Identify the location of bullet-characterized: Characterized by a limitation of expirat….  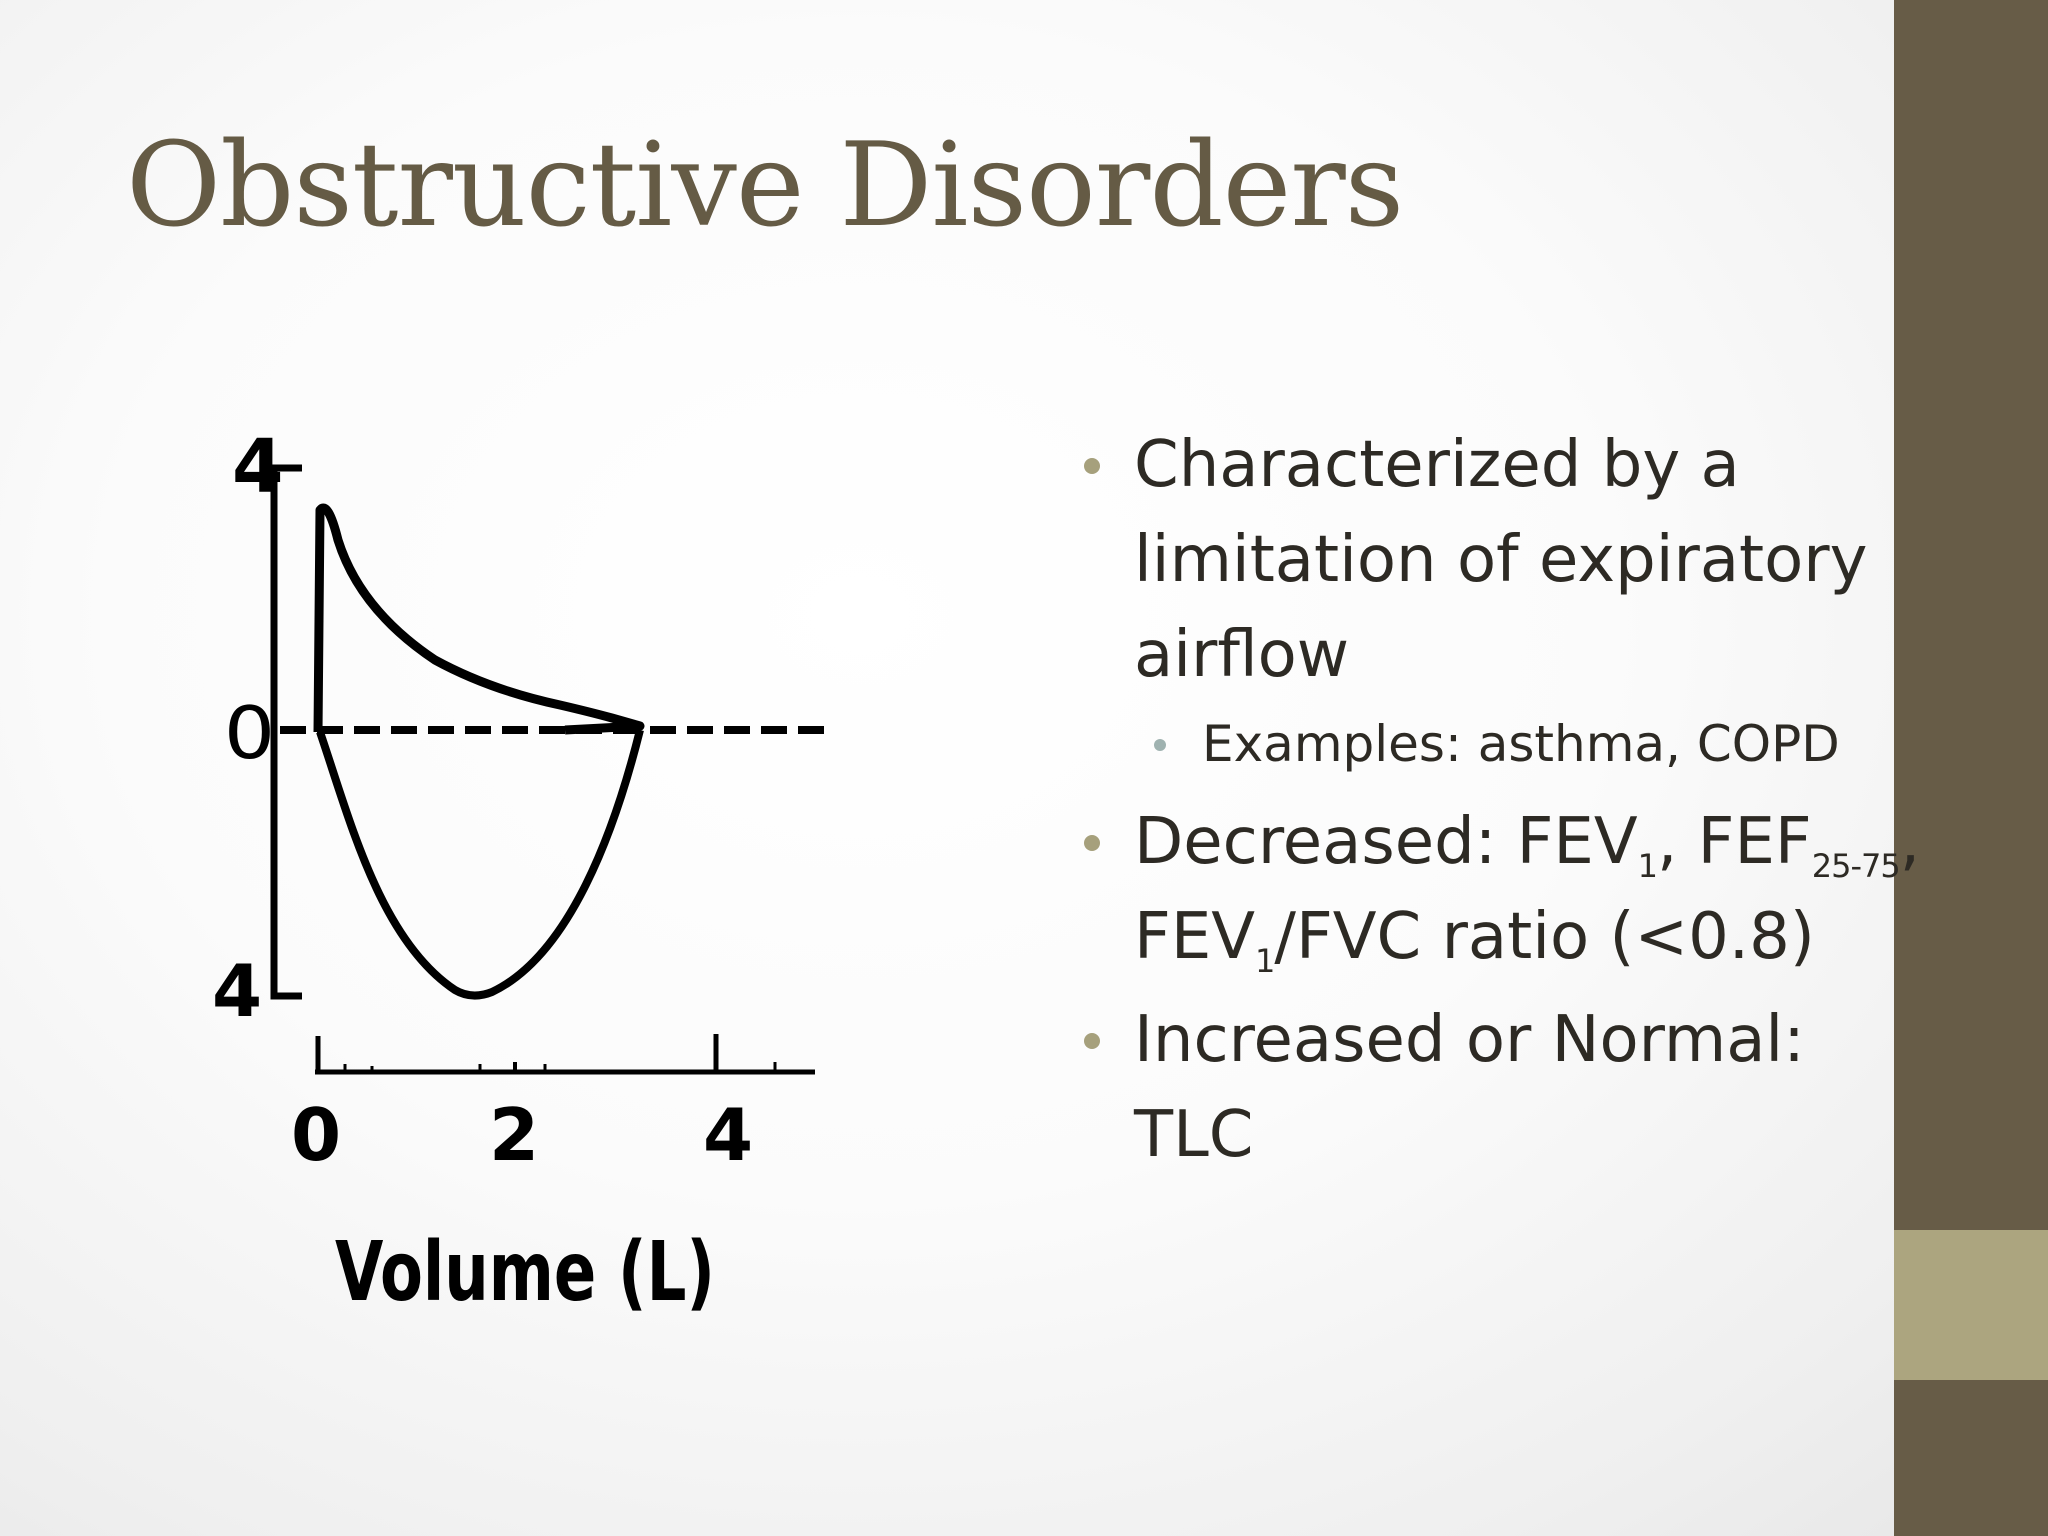
(1484, 560).